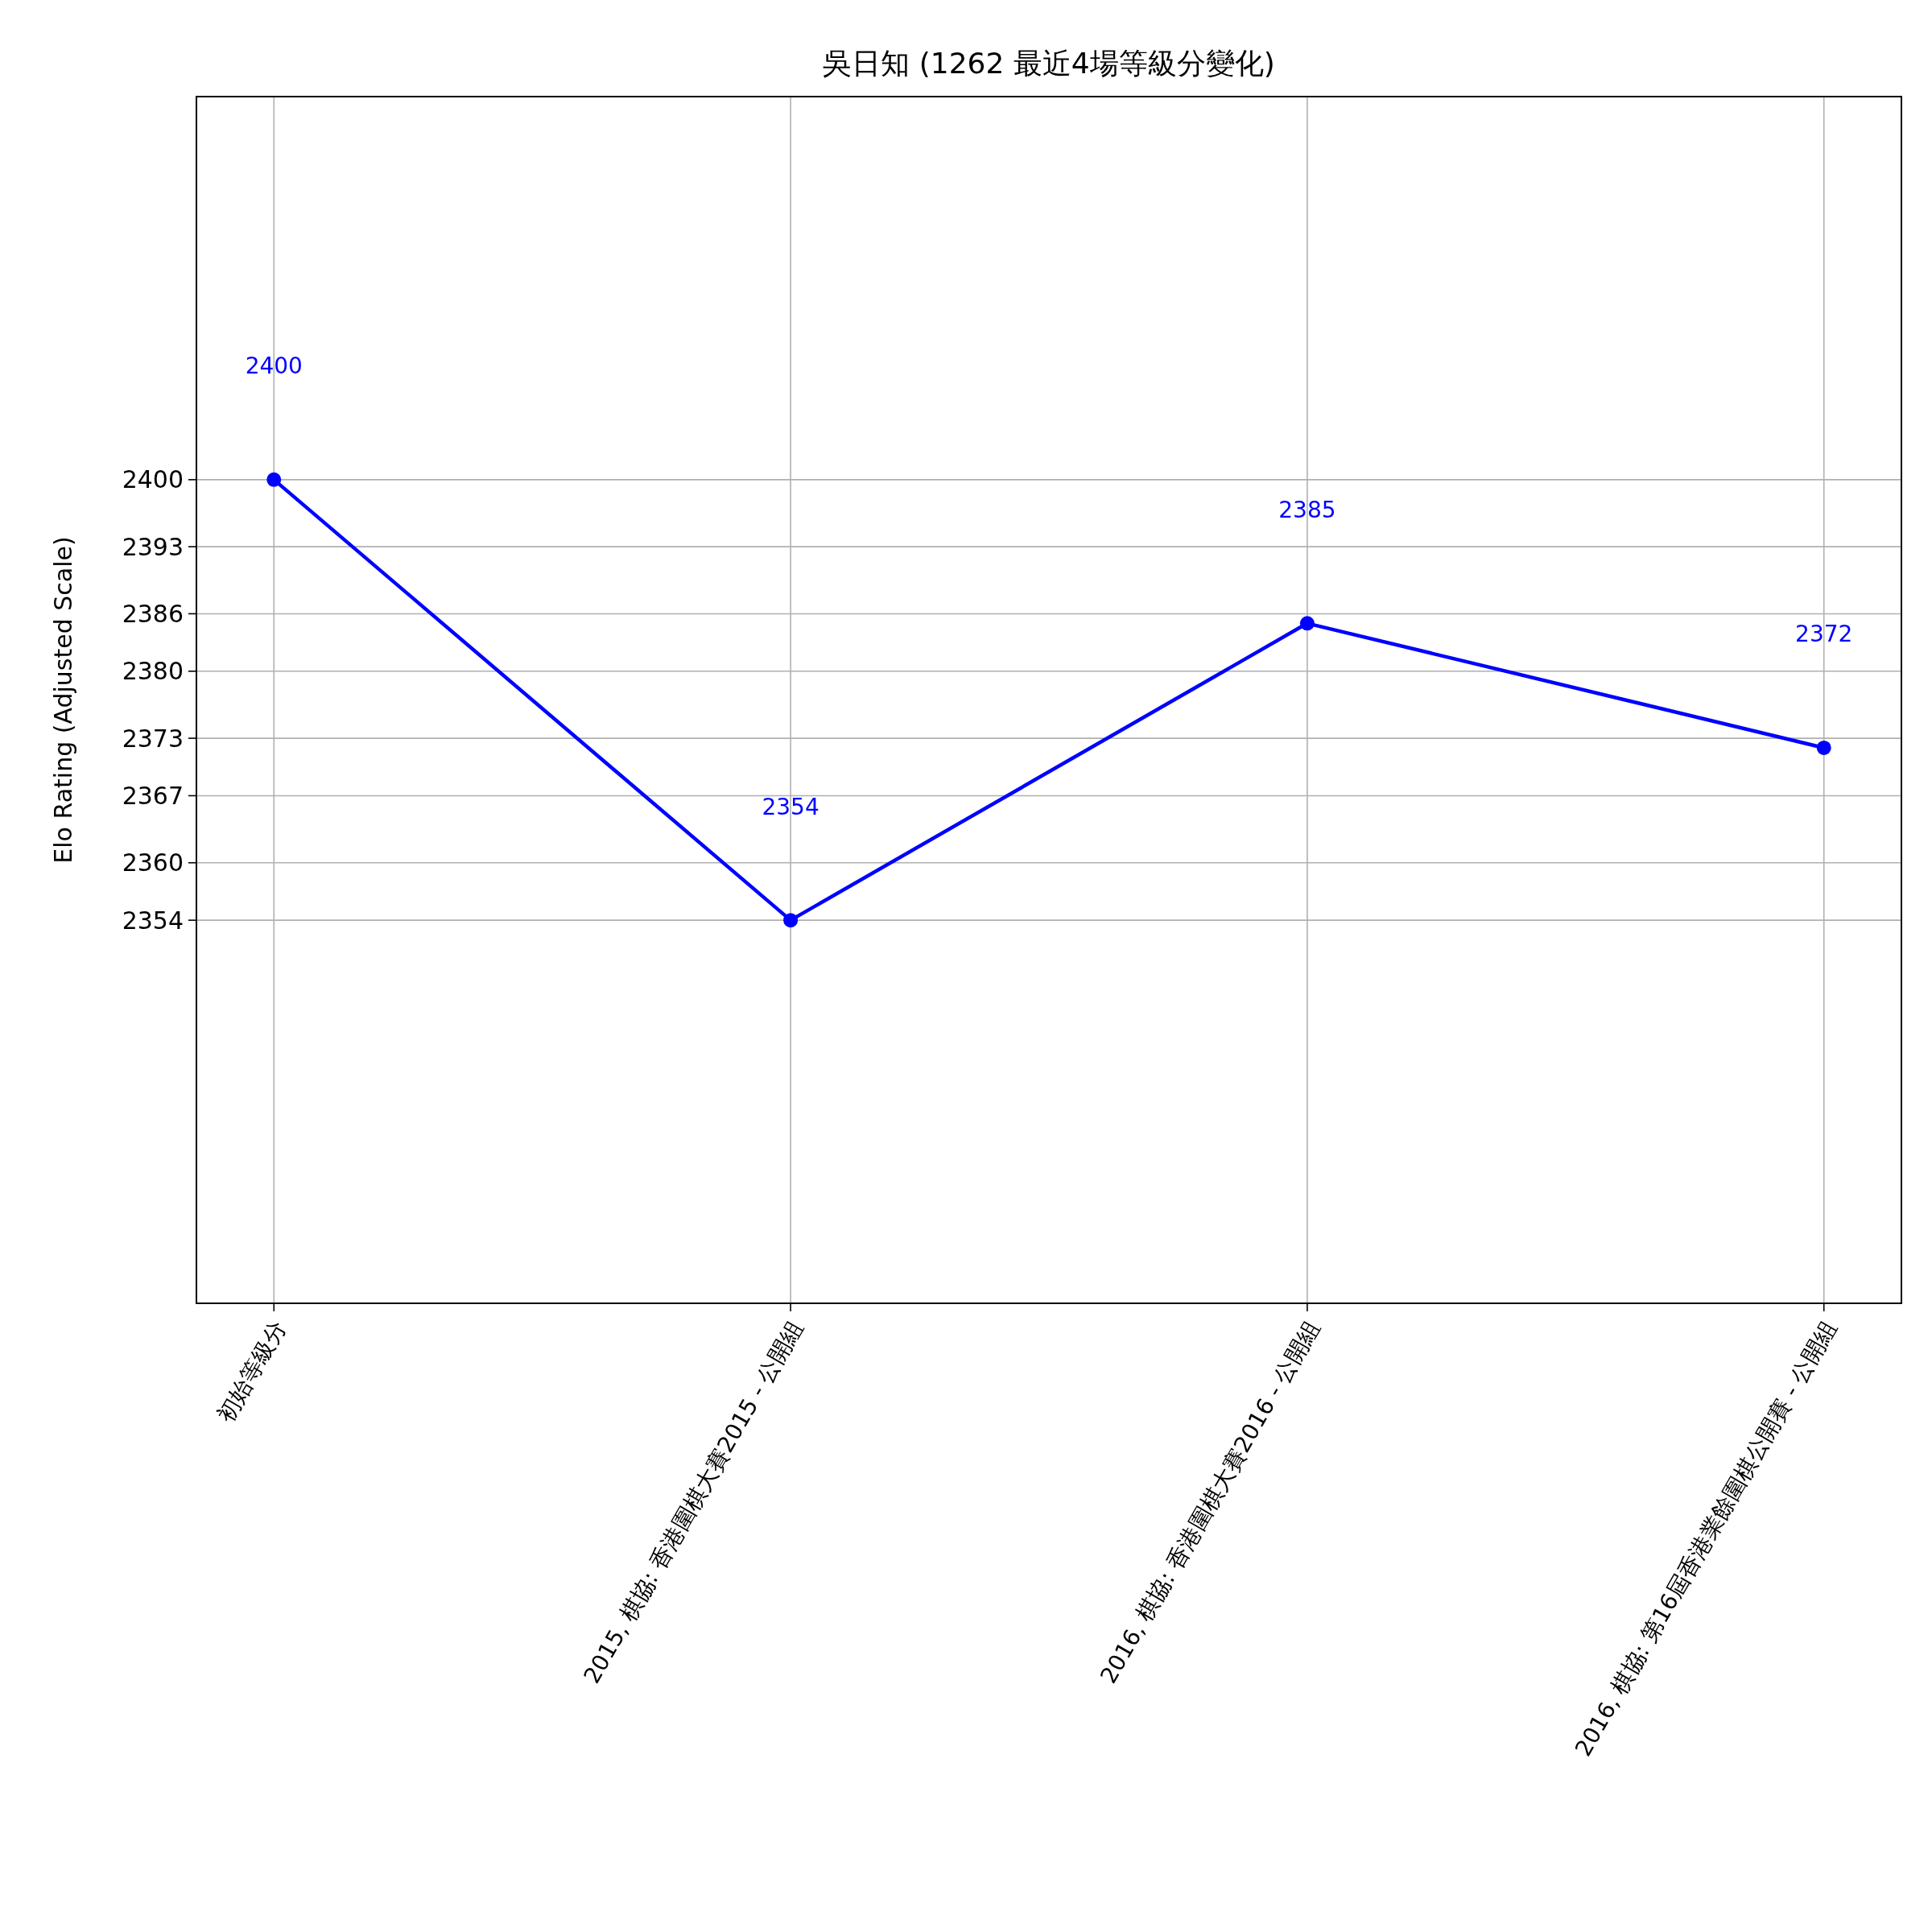 The width and height of the screenshot is (1932, 1932). What do you see at coordinates (790, 806) in the screenshot?
I see `annotation: 2354` at bounding box center [790, 806].